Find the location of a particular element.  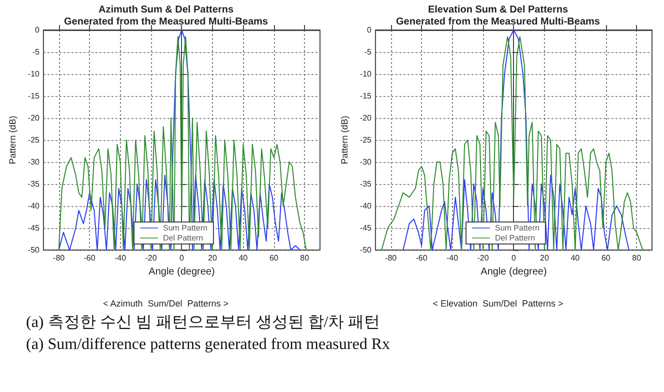

text: < Azimuth Sum/Del Patterns > is located at coordinates (165, 303).